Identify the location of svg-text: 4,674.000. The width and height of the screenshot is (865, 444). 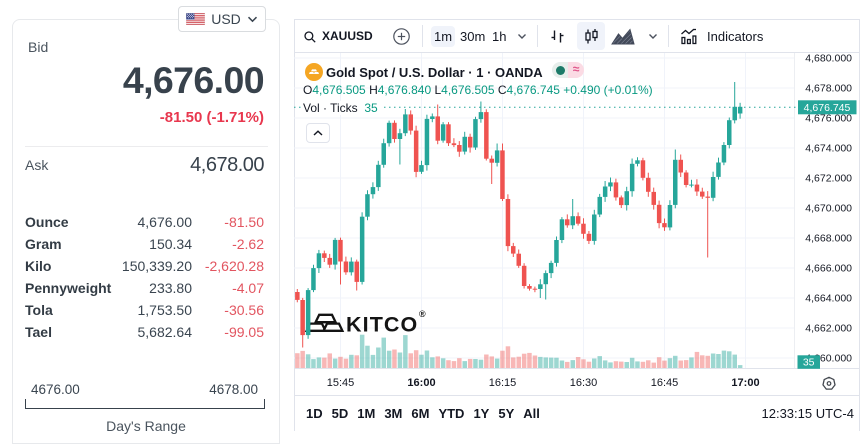
(828, 149).